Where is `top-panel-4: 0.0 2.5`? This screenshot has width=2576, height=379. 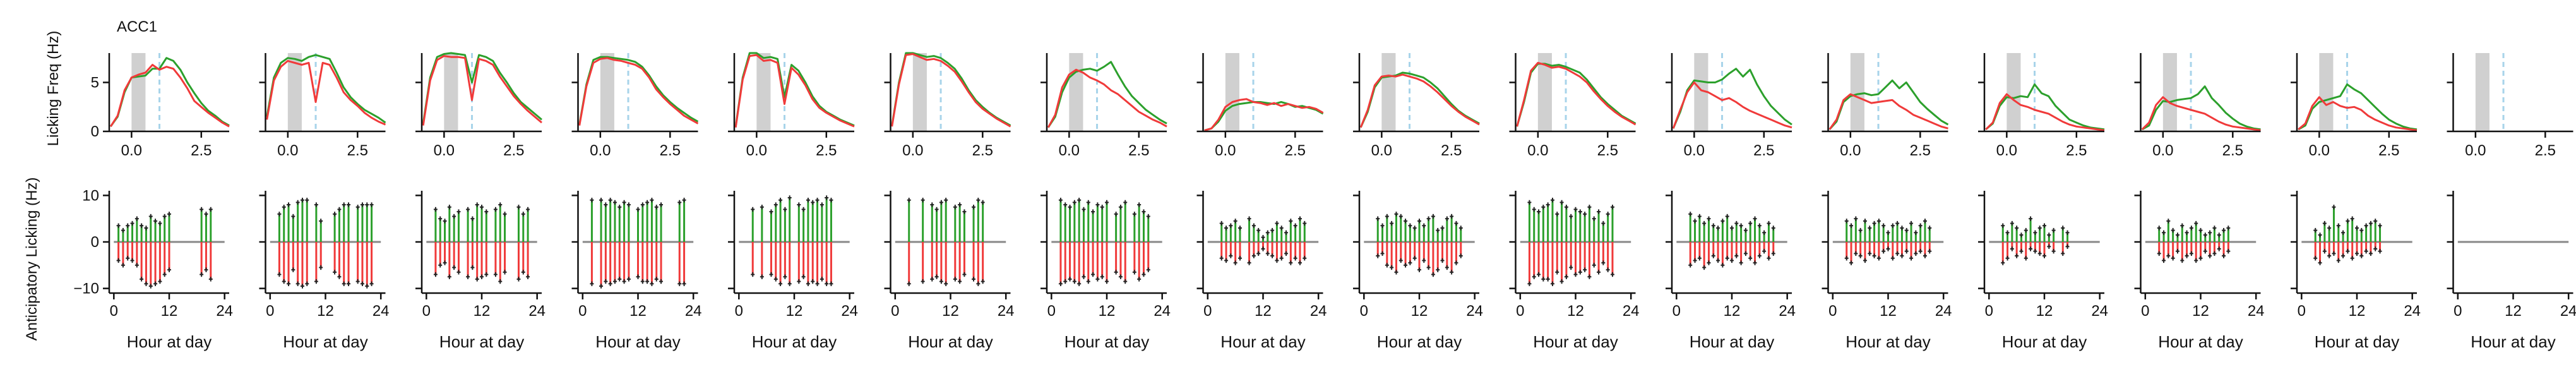 top-panel-4: 0.0 2.5 is located at coordinates (635, 106).